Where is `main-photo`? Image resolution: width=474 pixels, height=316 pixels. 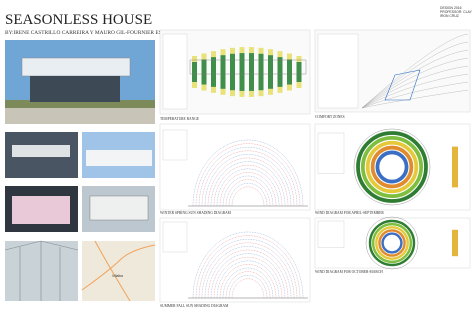
main-photo is located at coordinates (80, 82).